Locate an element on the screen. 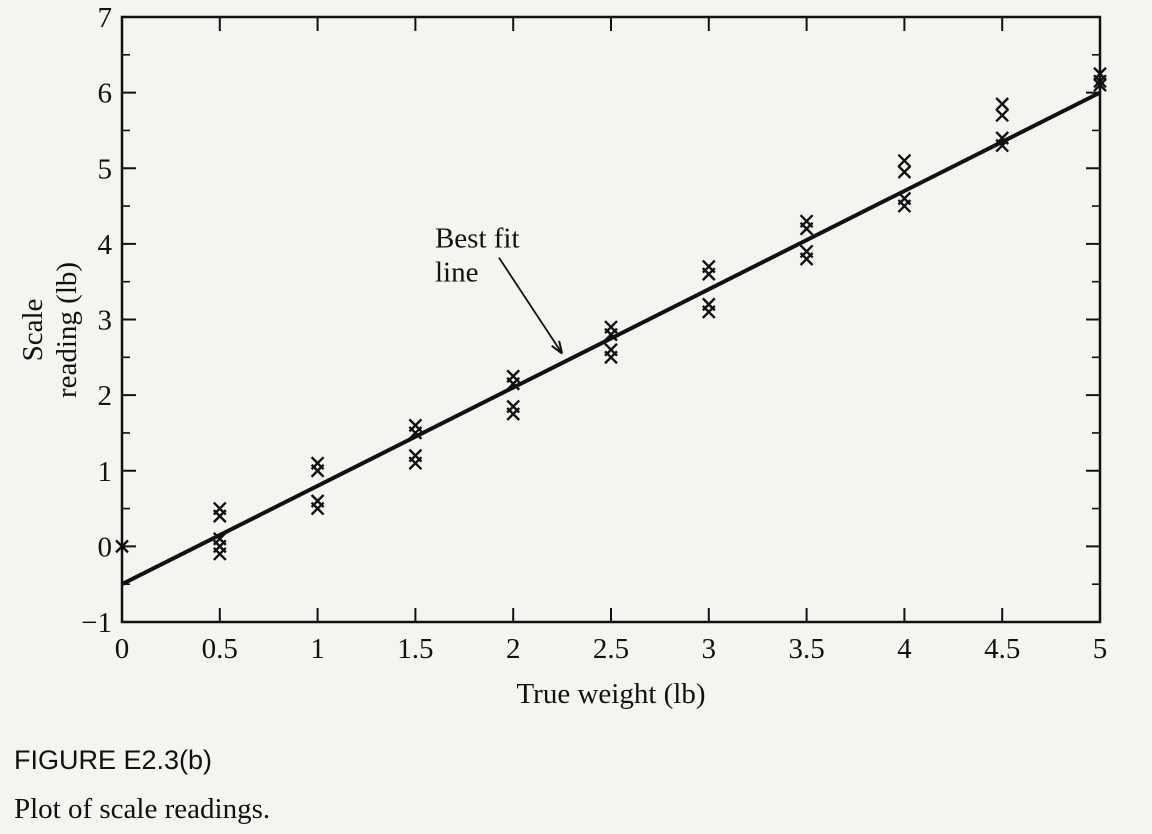  y-tick-label: −1 is located at coordinates (96, 623).